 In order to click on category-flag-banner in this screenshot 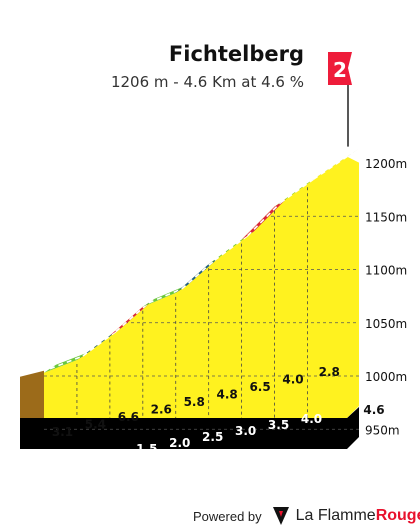, I will do `click(340, 68)`.